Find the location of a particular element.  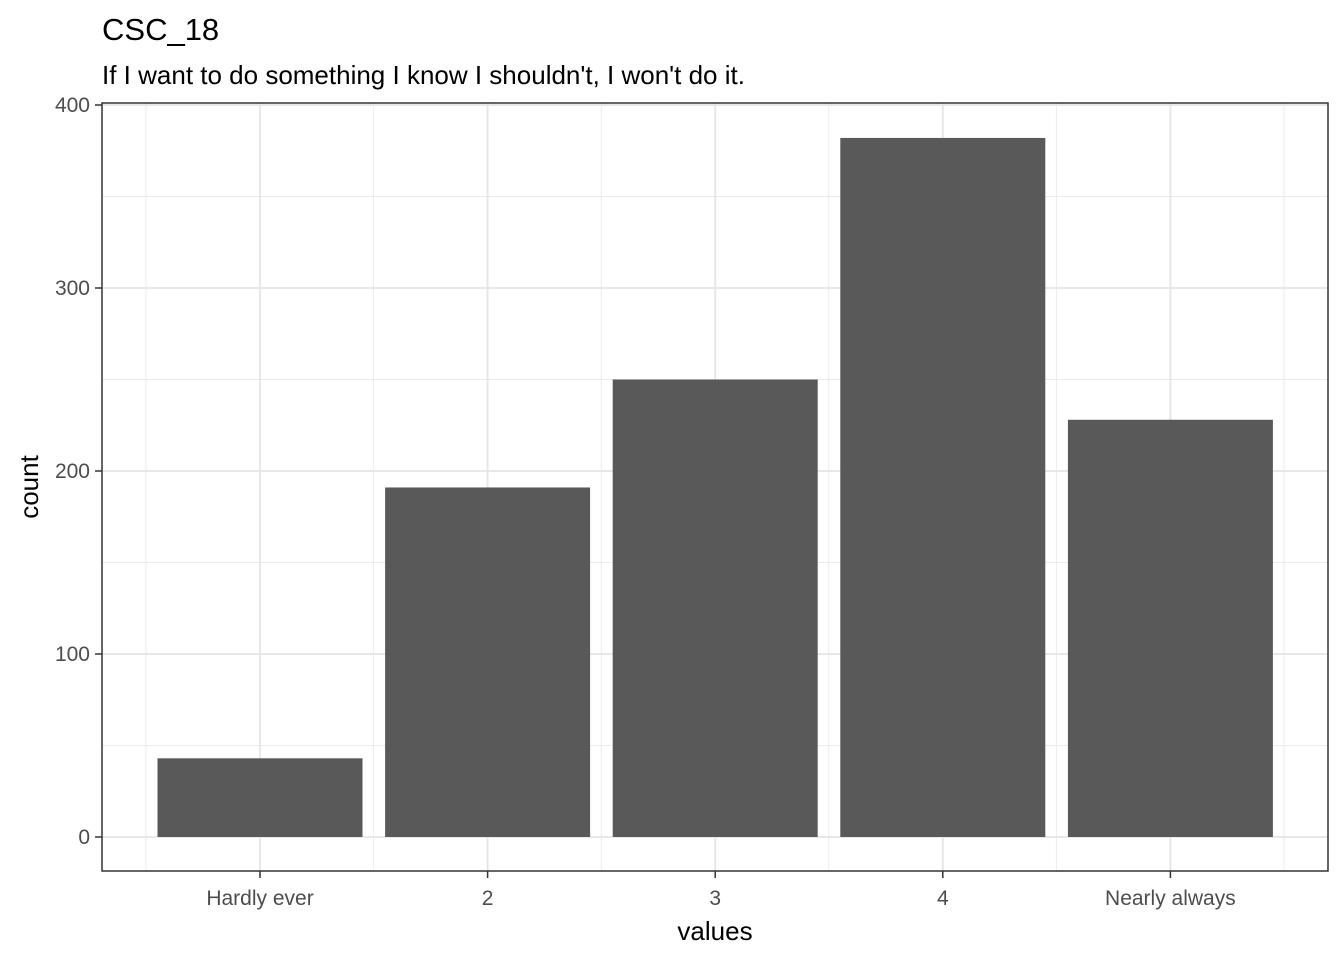

x-axis: Hardly ever 2 3 4 Nearly always is located at coordinates (721, 890).